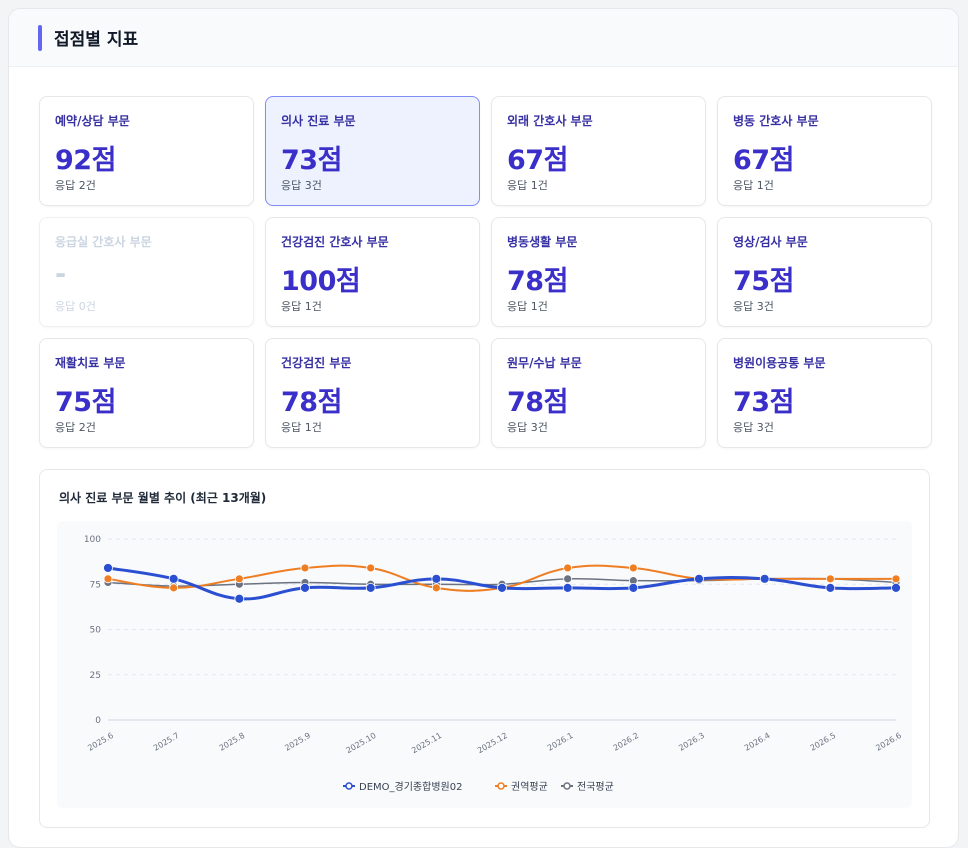 This screenshot has width=968, height=848. I want to click on card-score: 100점, so click(321, 281).